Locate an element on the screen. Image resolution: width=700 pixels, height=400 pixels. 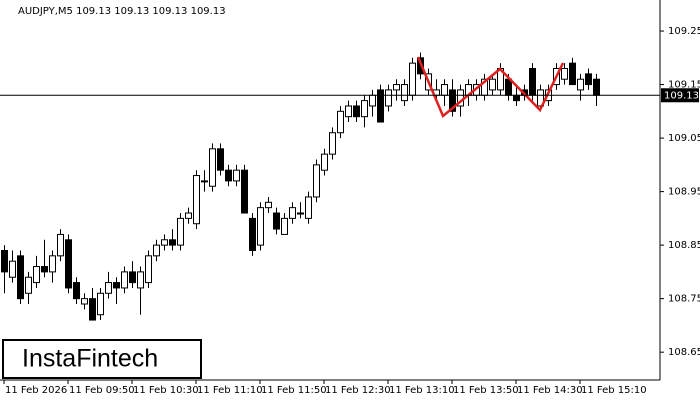
x-tick-label: 11 Feb 2026 is located at coordinates (36, 390).